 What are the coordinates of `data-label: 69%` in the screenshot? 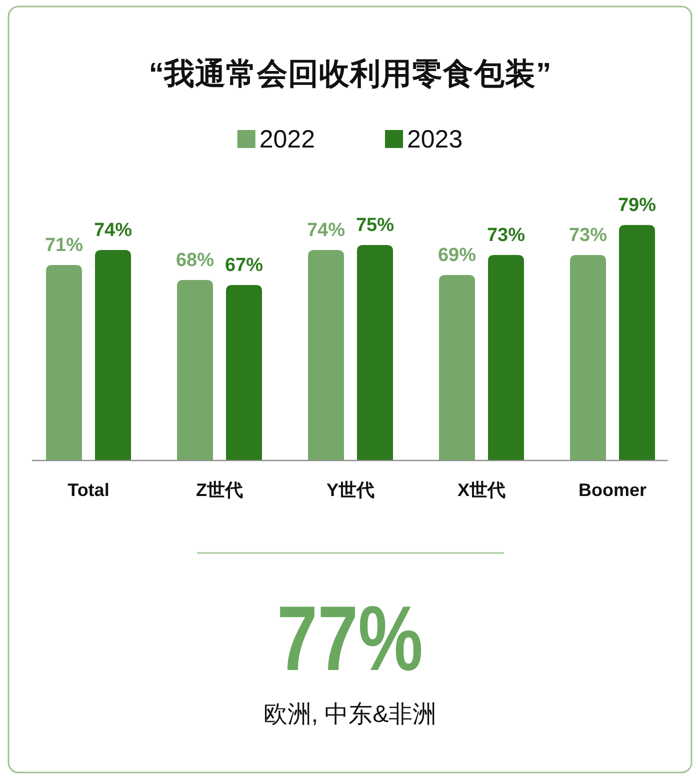 It's located at (457, 255).